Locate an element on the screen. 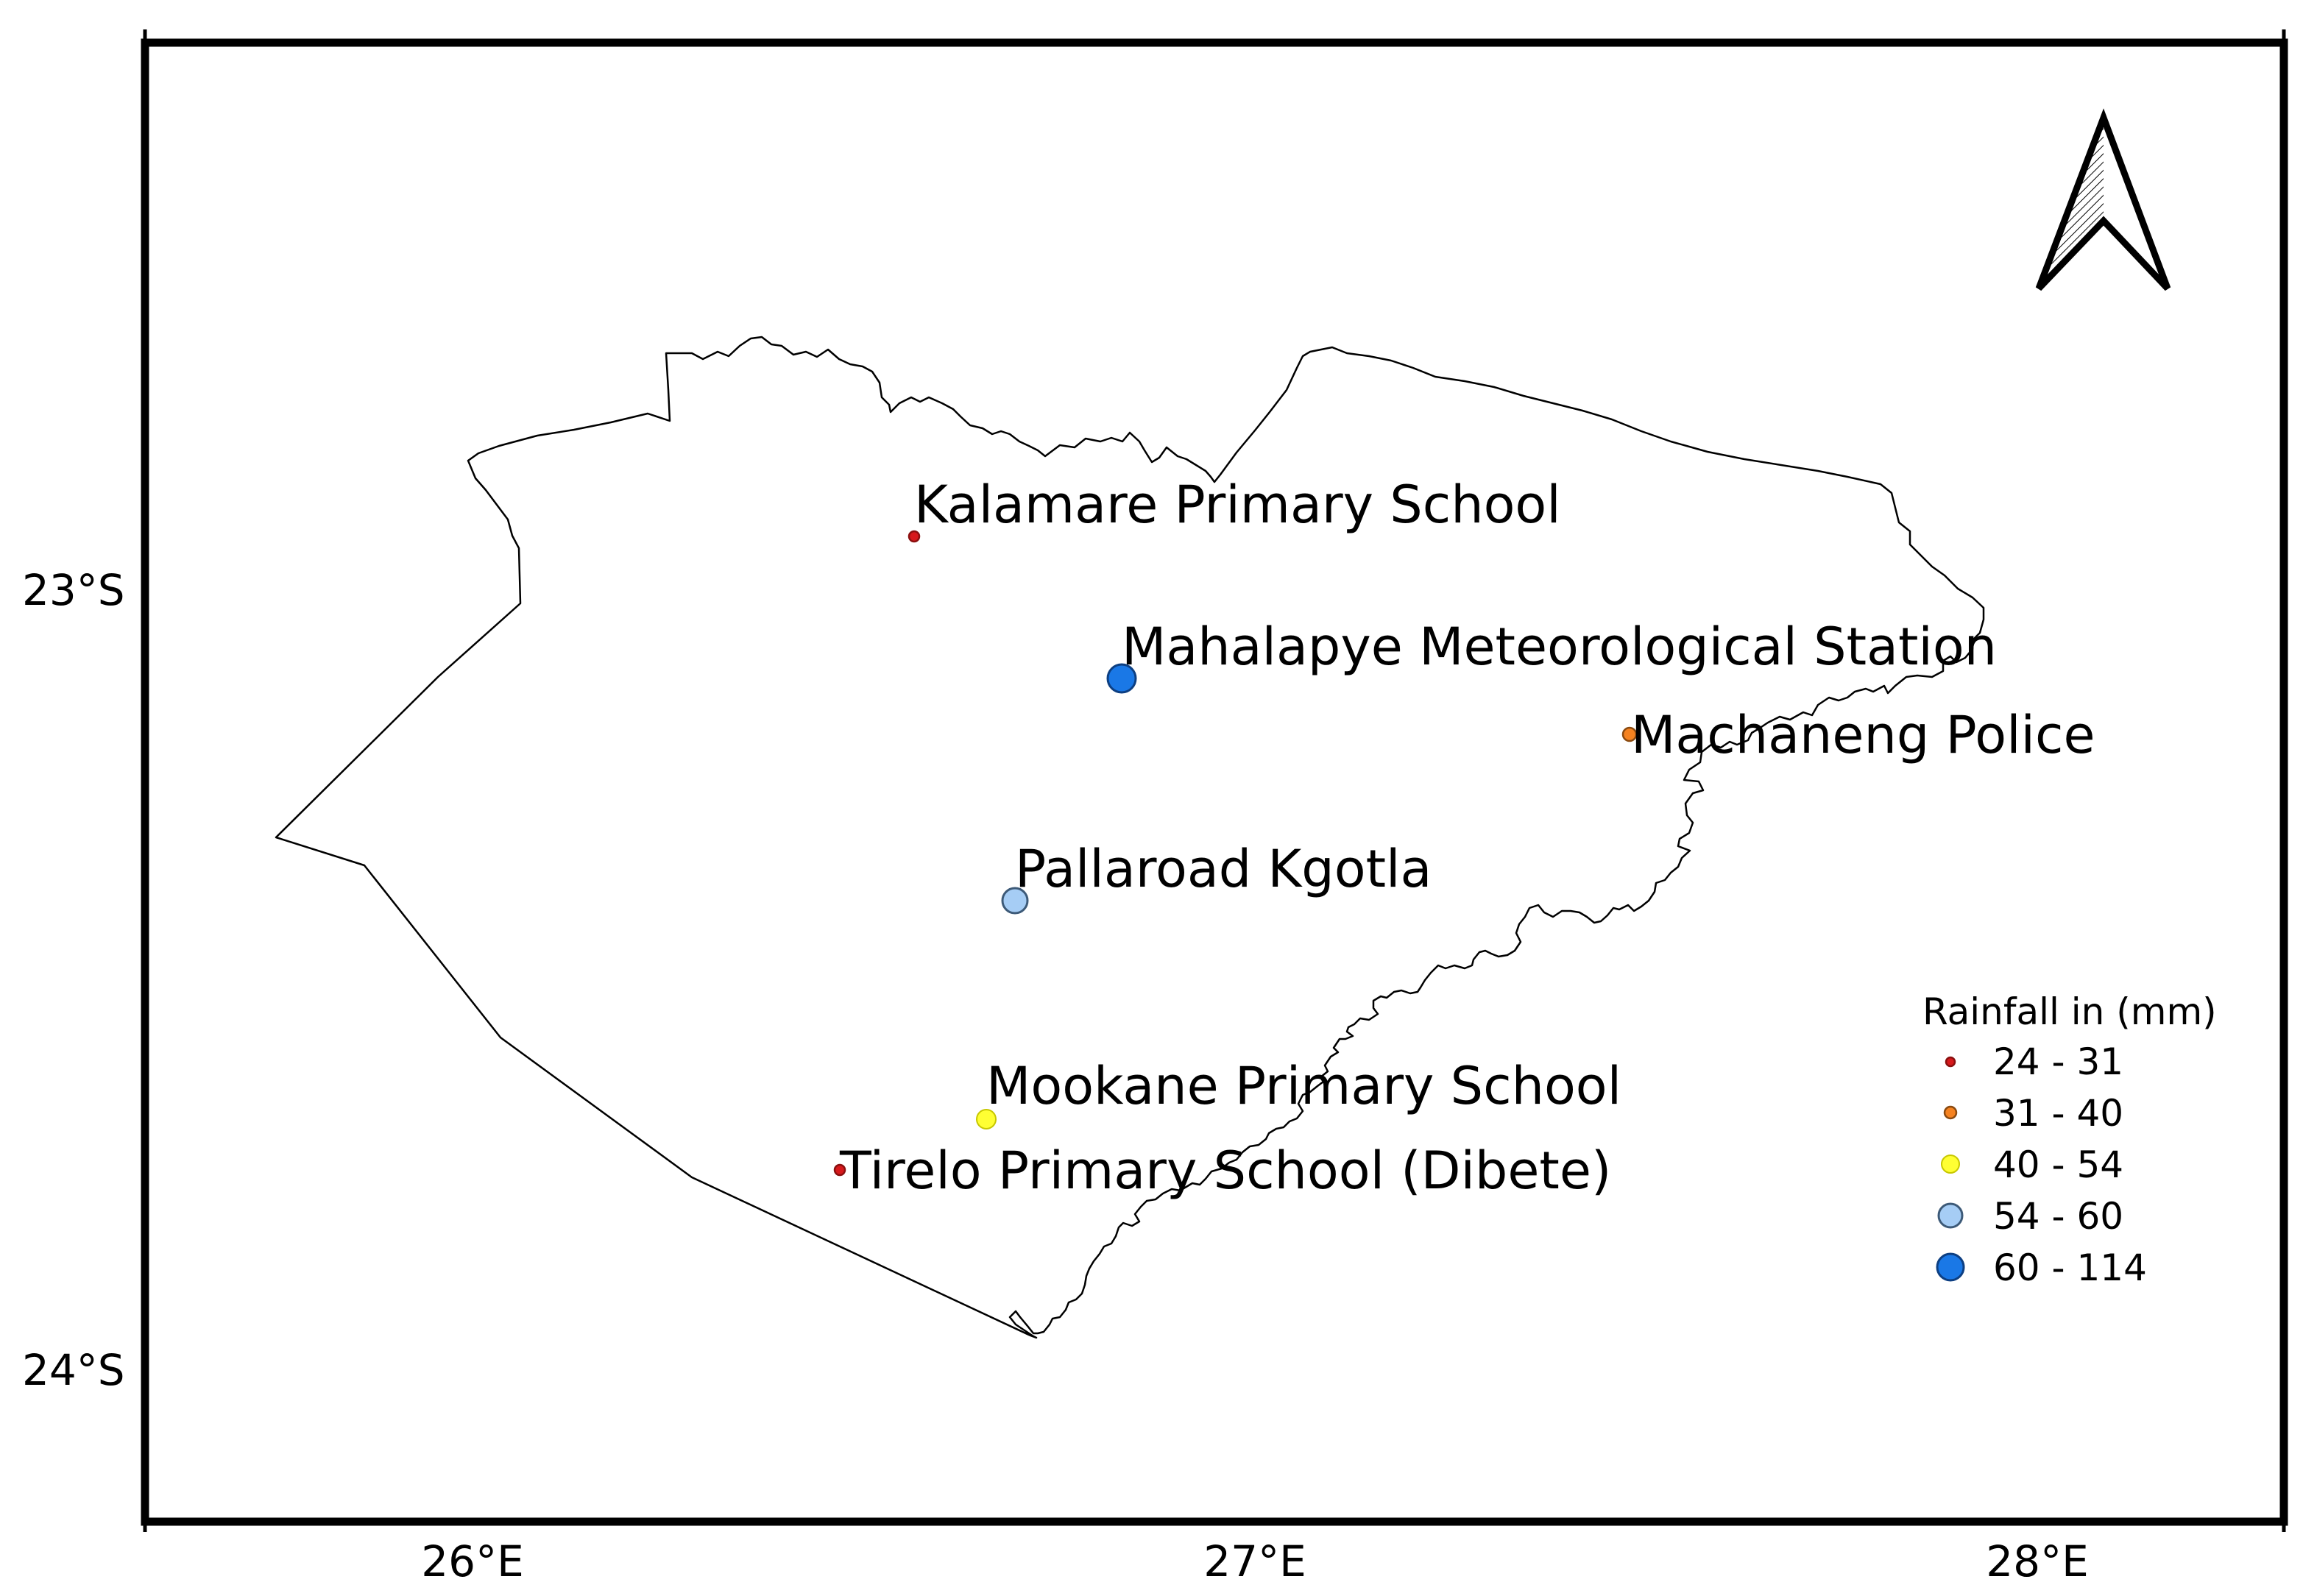 Image resolution: width=2303 pixels, height=1596 pixels. legend-label-2: 31 - 40 is located at coordinates (2058, 1113).